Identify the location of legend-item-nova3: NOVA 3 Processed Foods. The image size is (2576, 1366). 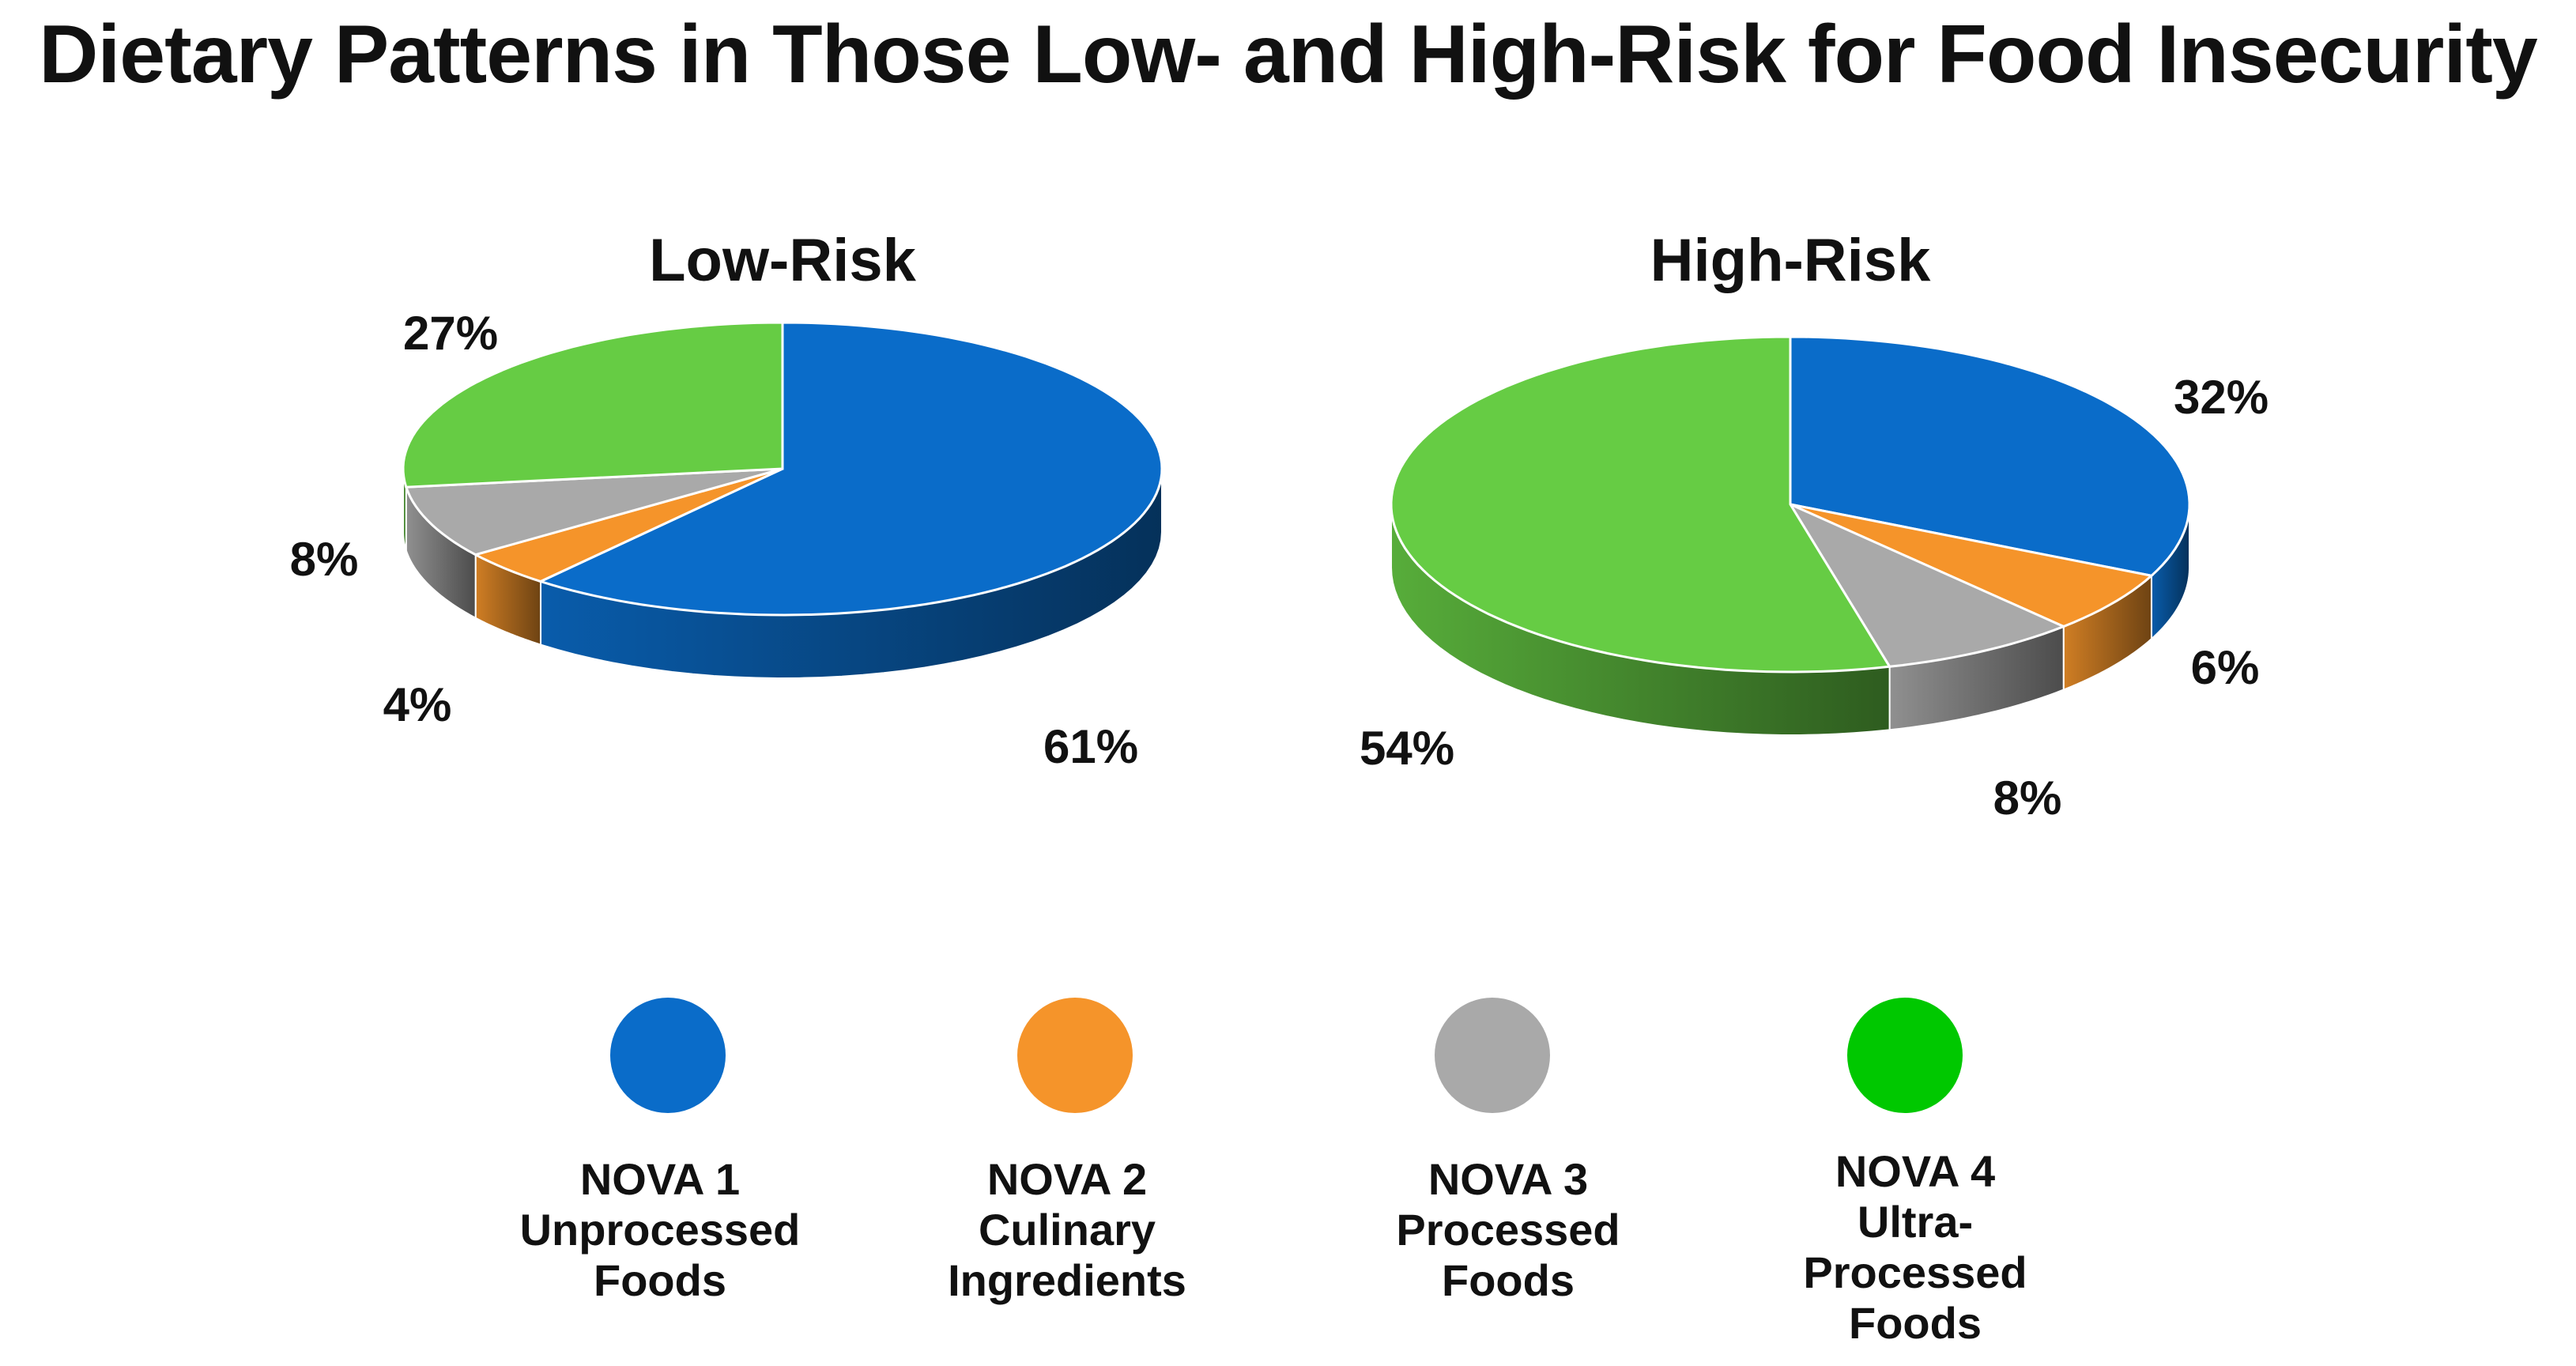
(1508, 1230).